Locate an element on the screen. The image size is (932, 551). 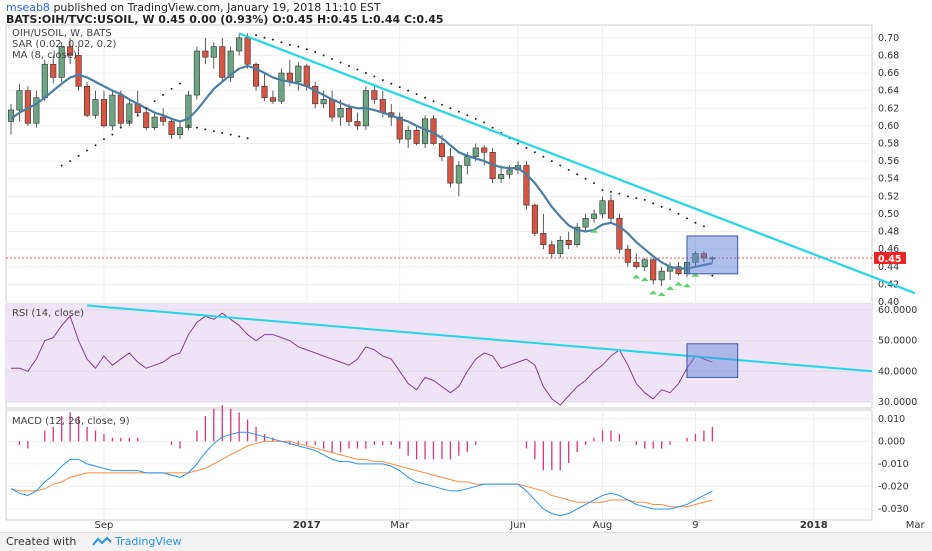
rsi-axis-tick: 50.0000 is located at coordinates (897, 341).